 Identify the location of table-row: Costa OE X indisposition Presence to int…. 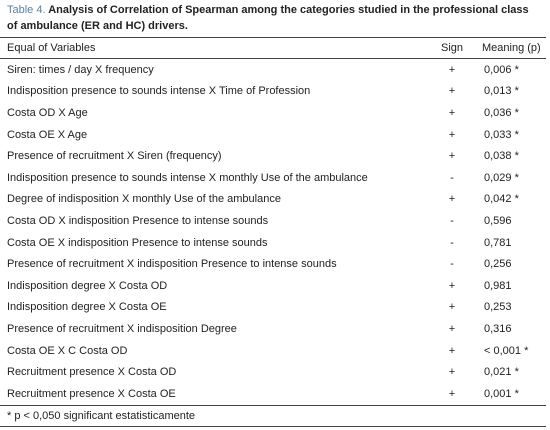
(273, 243).